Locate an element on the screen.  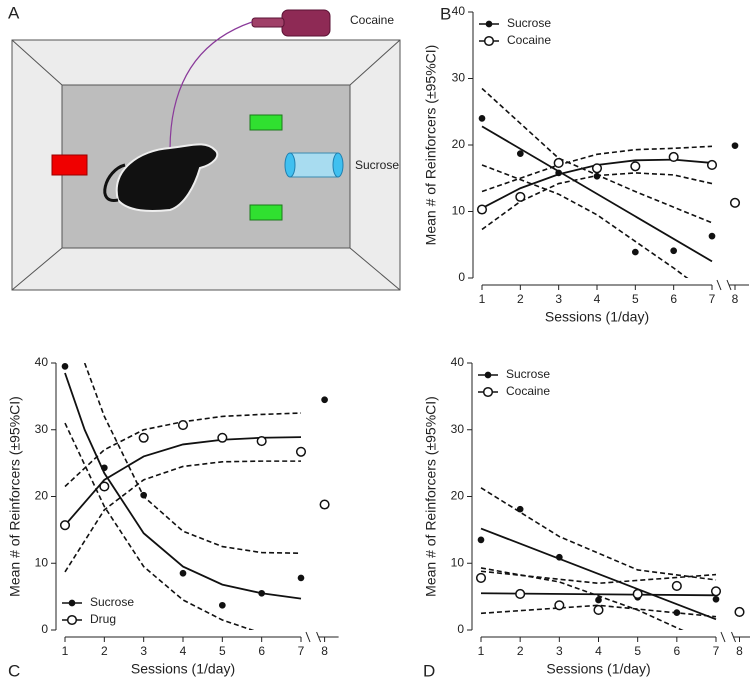
syringe-label: Cocaine is located at coordinates (372, 20).